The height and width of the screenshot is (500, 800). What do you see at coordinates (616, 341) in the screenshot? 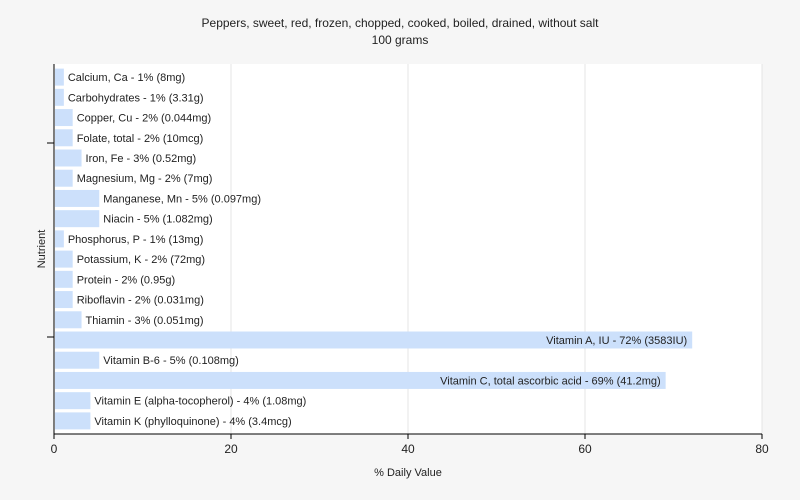
I see `bar-label-13: Vitamin A, IU - 72% (3583IU)` at bounding box center [616, 341].